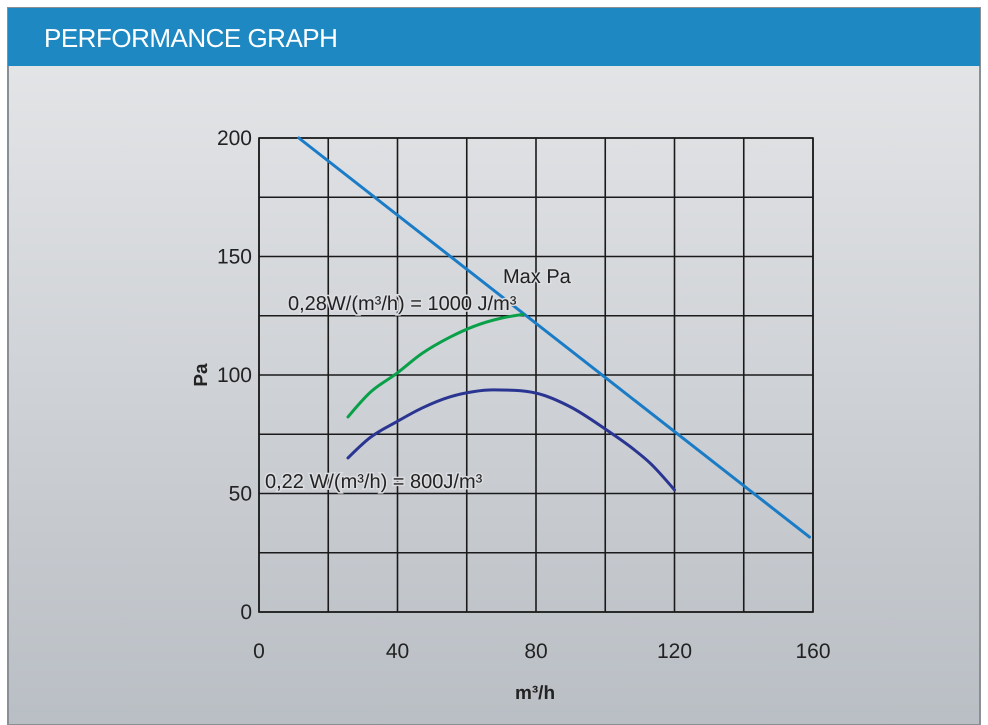 The width and height of the screenshot is (988, 725). Describe the element at coordinates (234, 257) in the screenshot. I see `y-tick-label: 150` at that location.